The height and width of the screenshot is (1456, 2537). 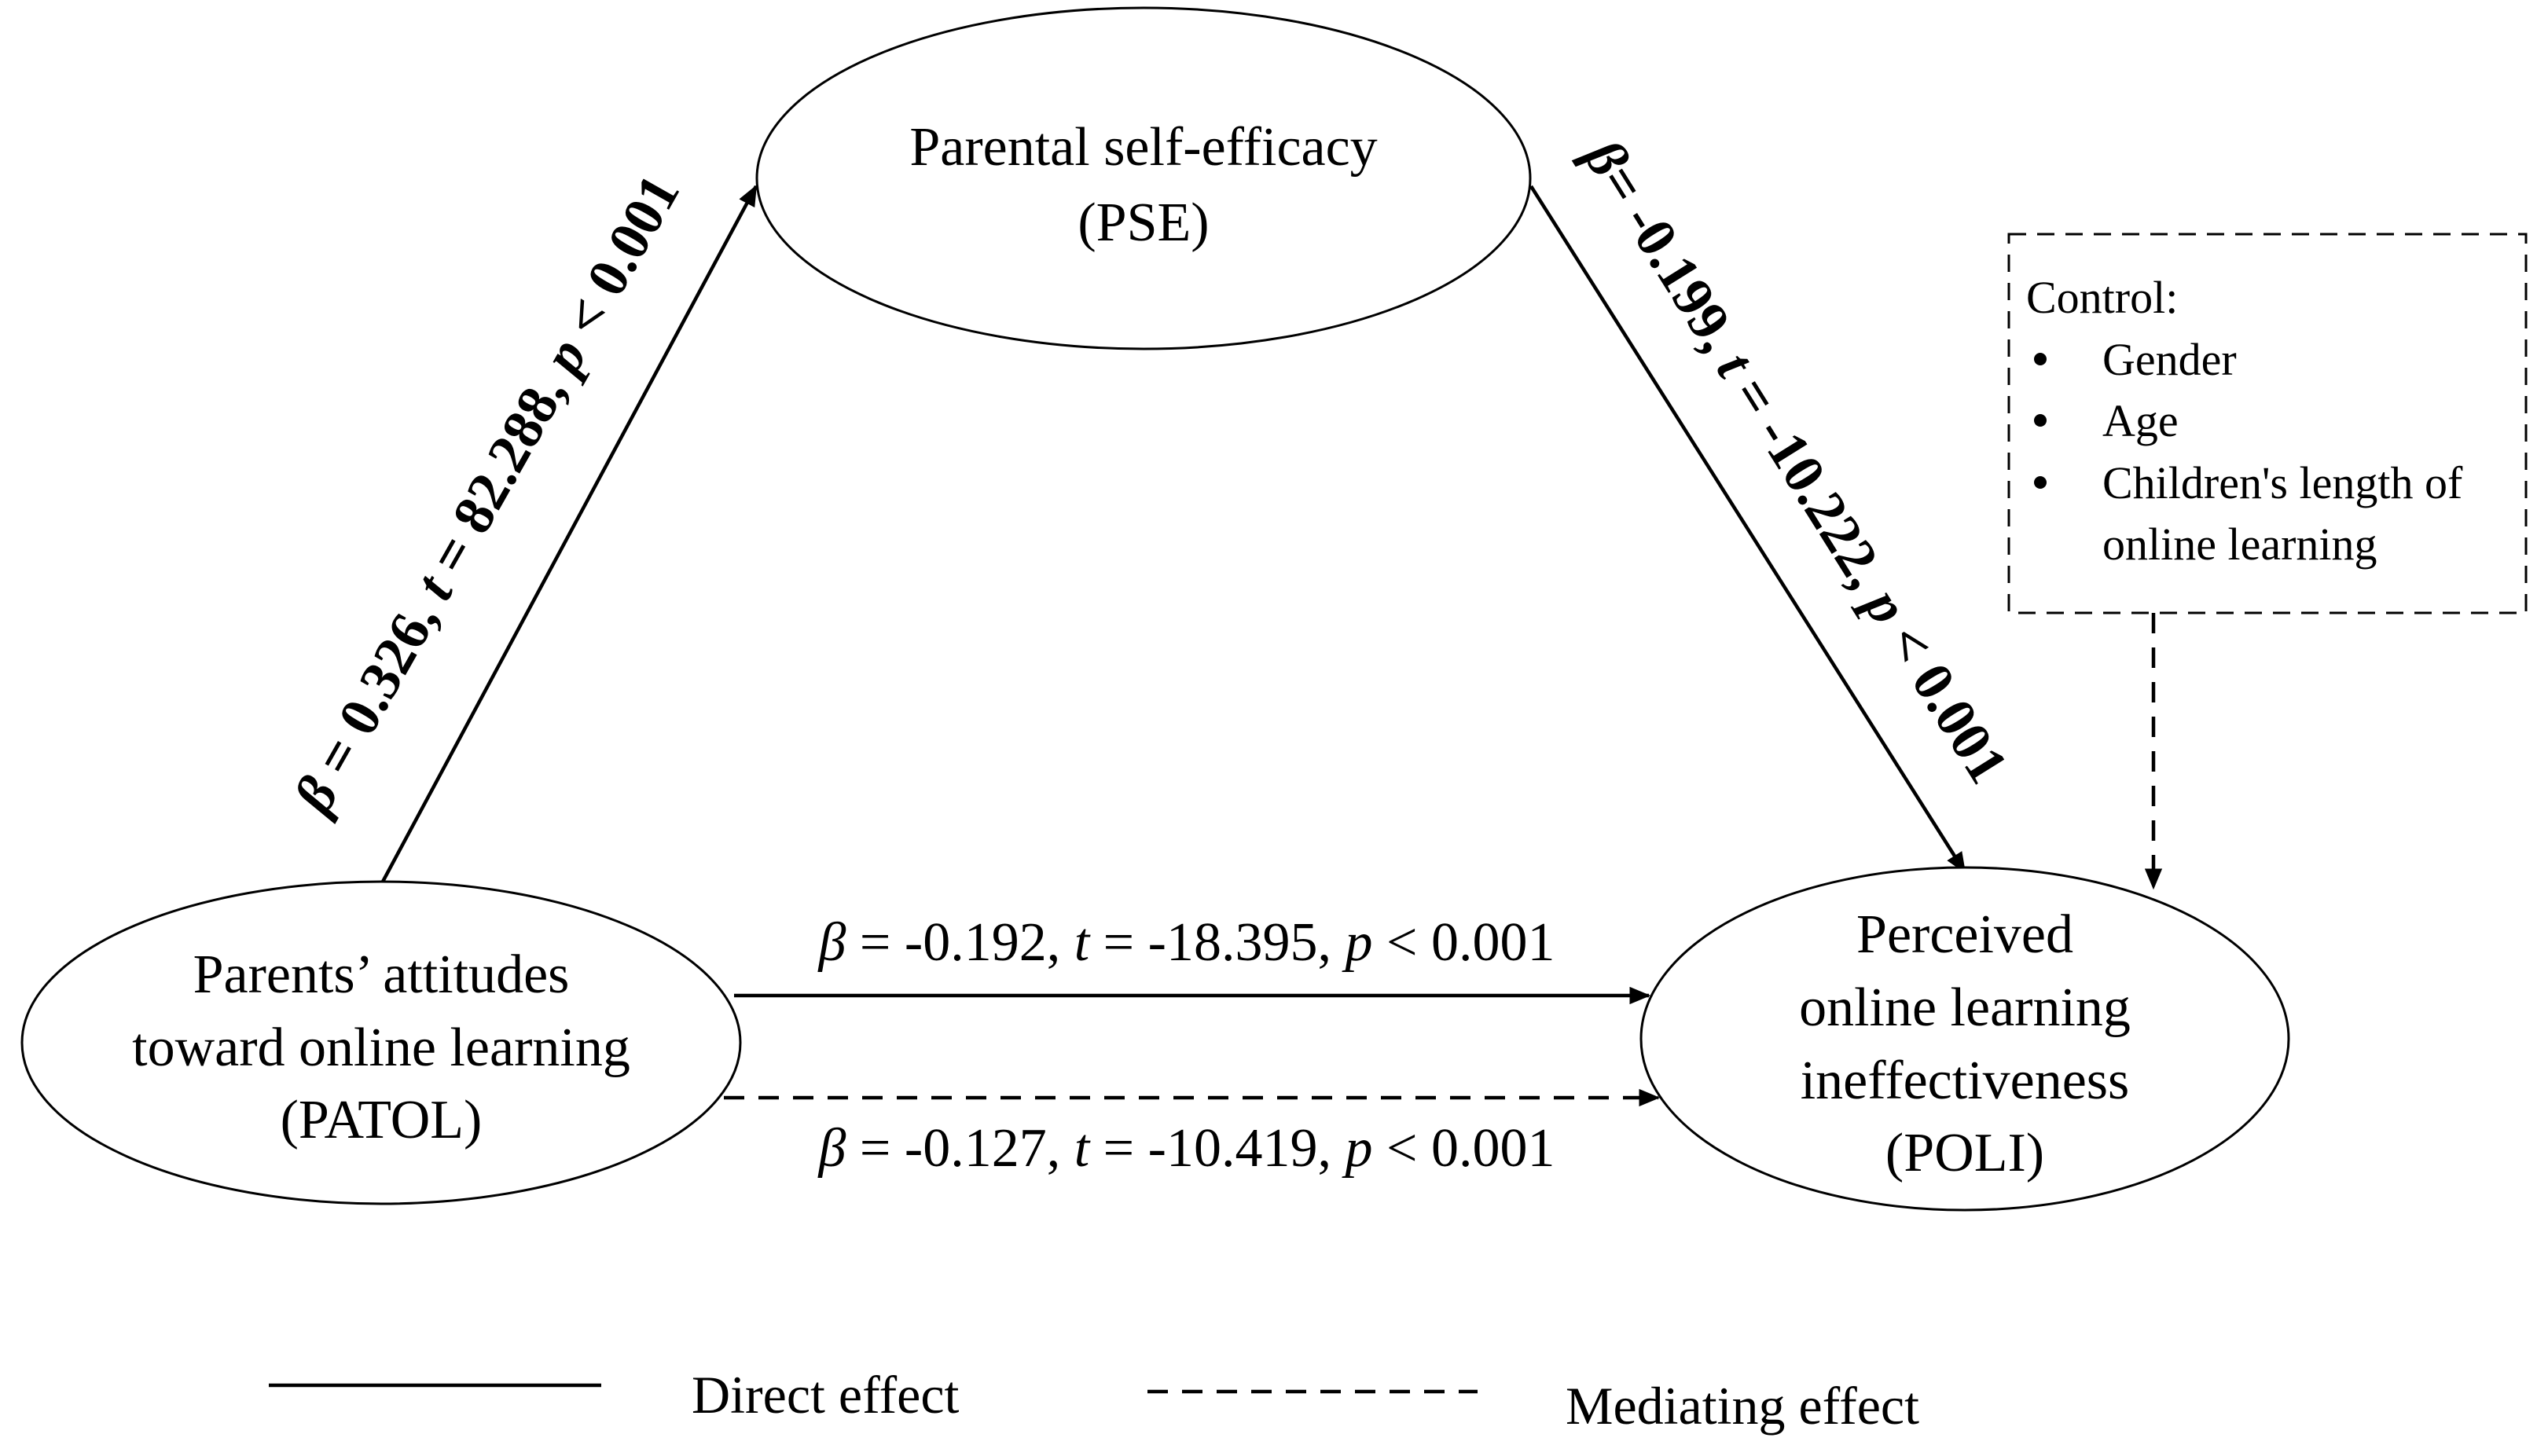 I want to click on control-item-gender: Gender, so click(x=2169, y=359).